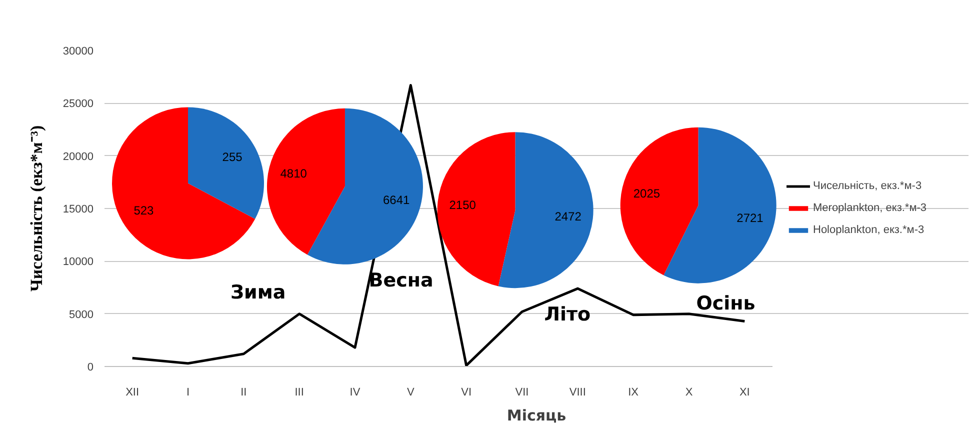  What do you see at coordinates (355, 392) in the screenshot?
I see `x-tick-label: IV` at bounding box center [355, 392].